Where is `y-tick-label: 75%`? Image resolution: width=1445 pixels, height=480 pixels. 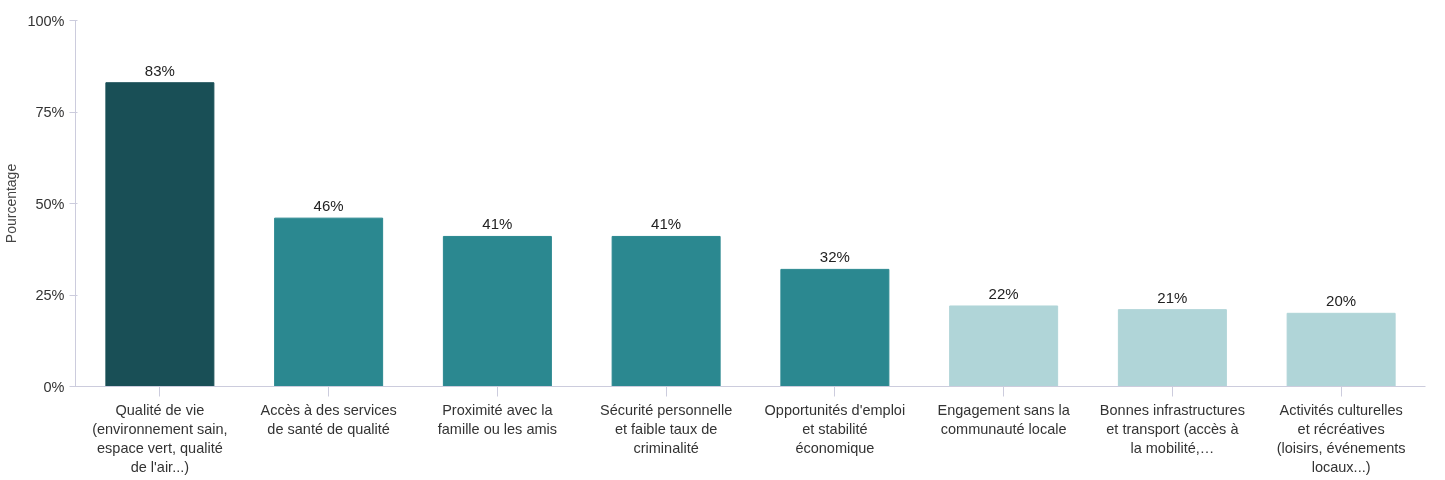 y-tick-label: 75% is located at coordinates (50, 112).